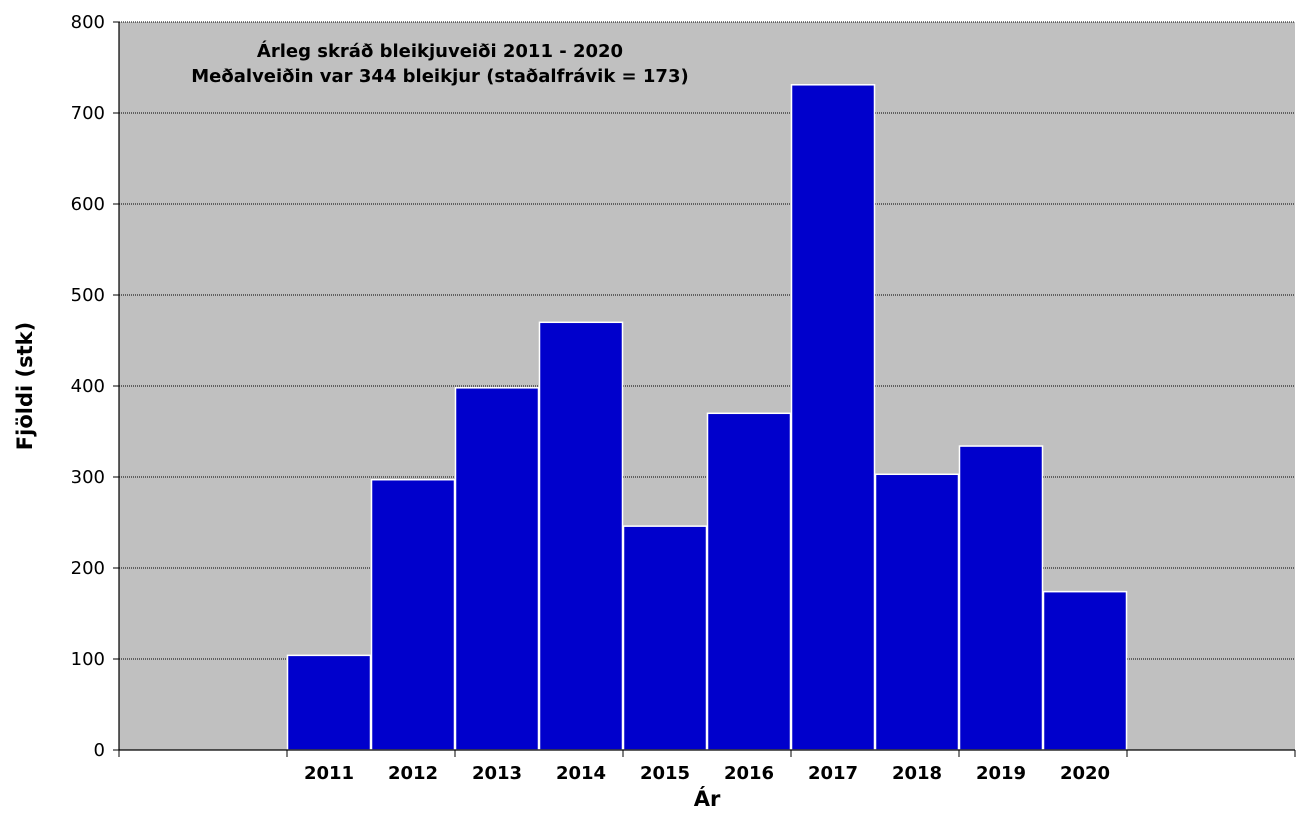 This screenshot has width=1296, height=816. I want to click on x-tick-label: 2017, so click(833, 773).